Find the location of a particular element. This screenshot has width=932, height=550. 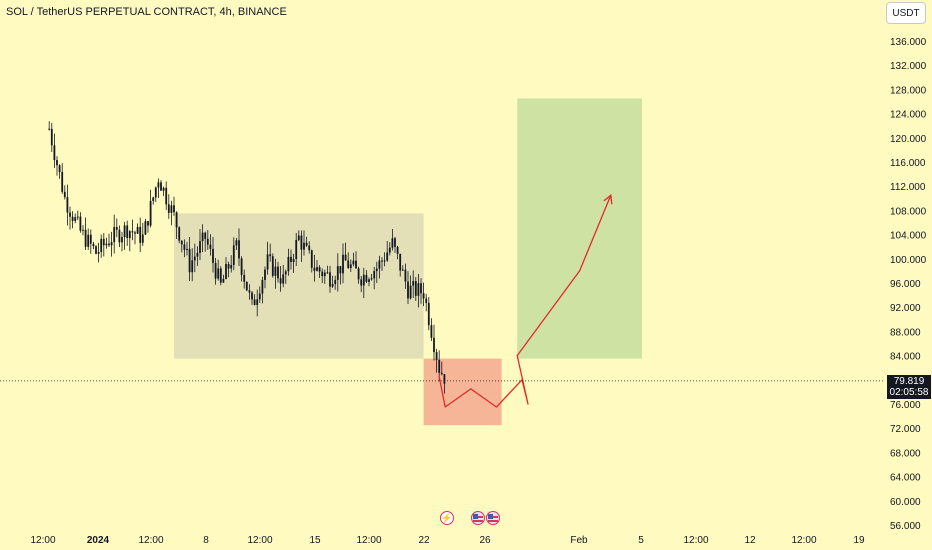

projection-path is located at coordinates (525, 301).